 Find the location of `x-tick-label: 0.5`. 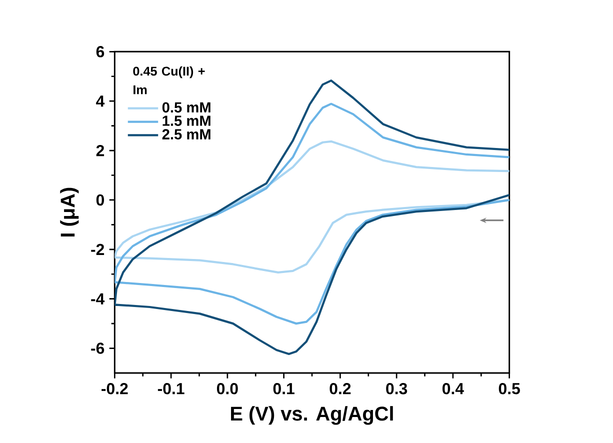

x-tick-label: 0.5 is located at coordinates (509, 388).